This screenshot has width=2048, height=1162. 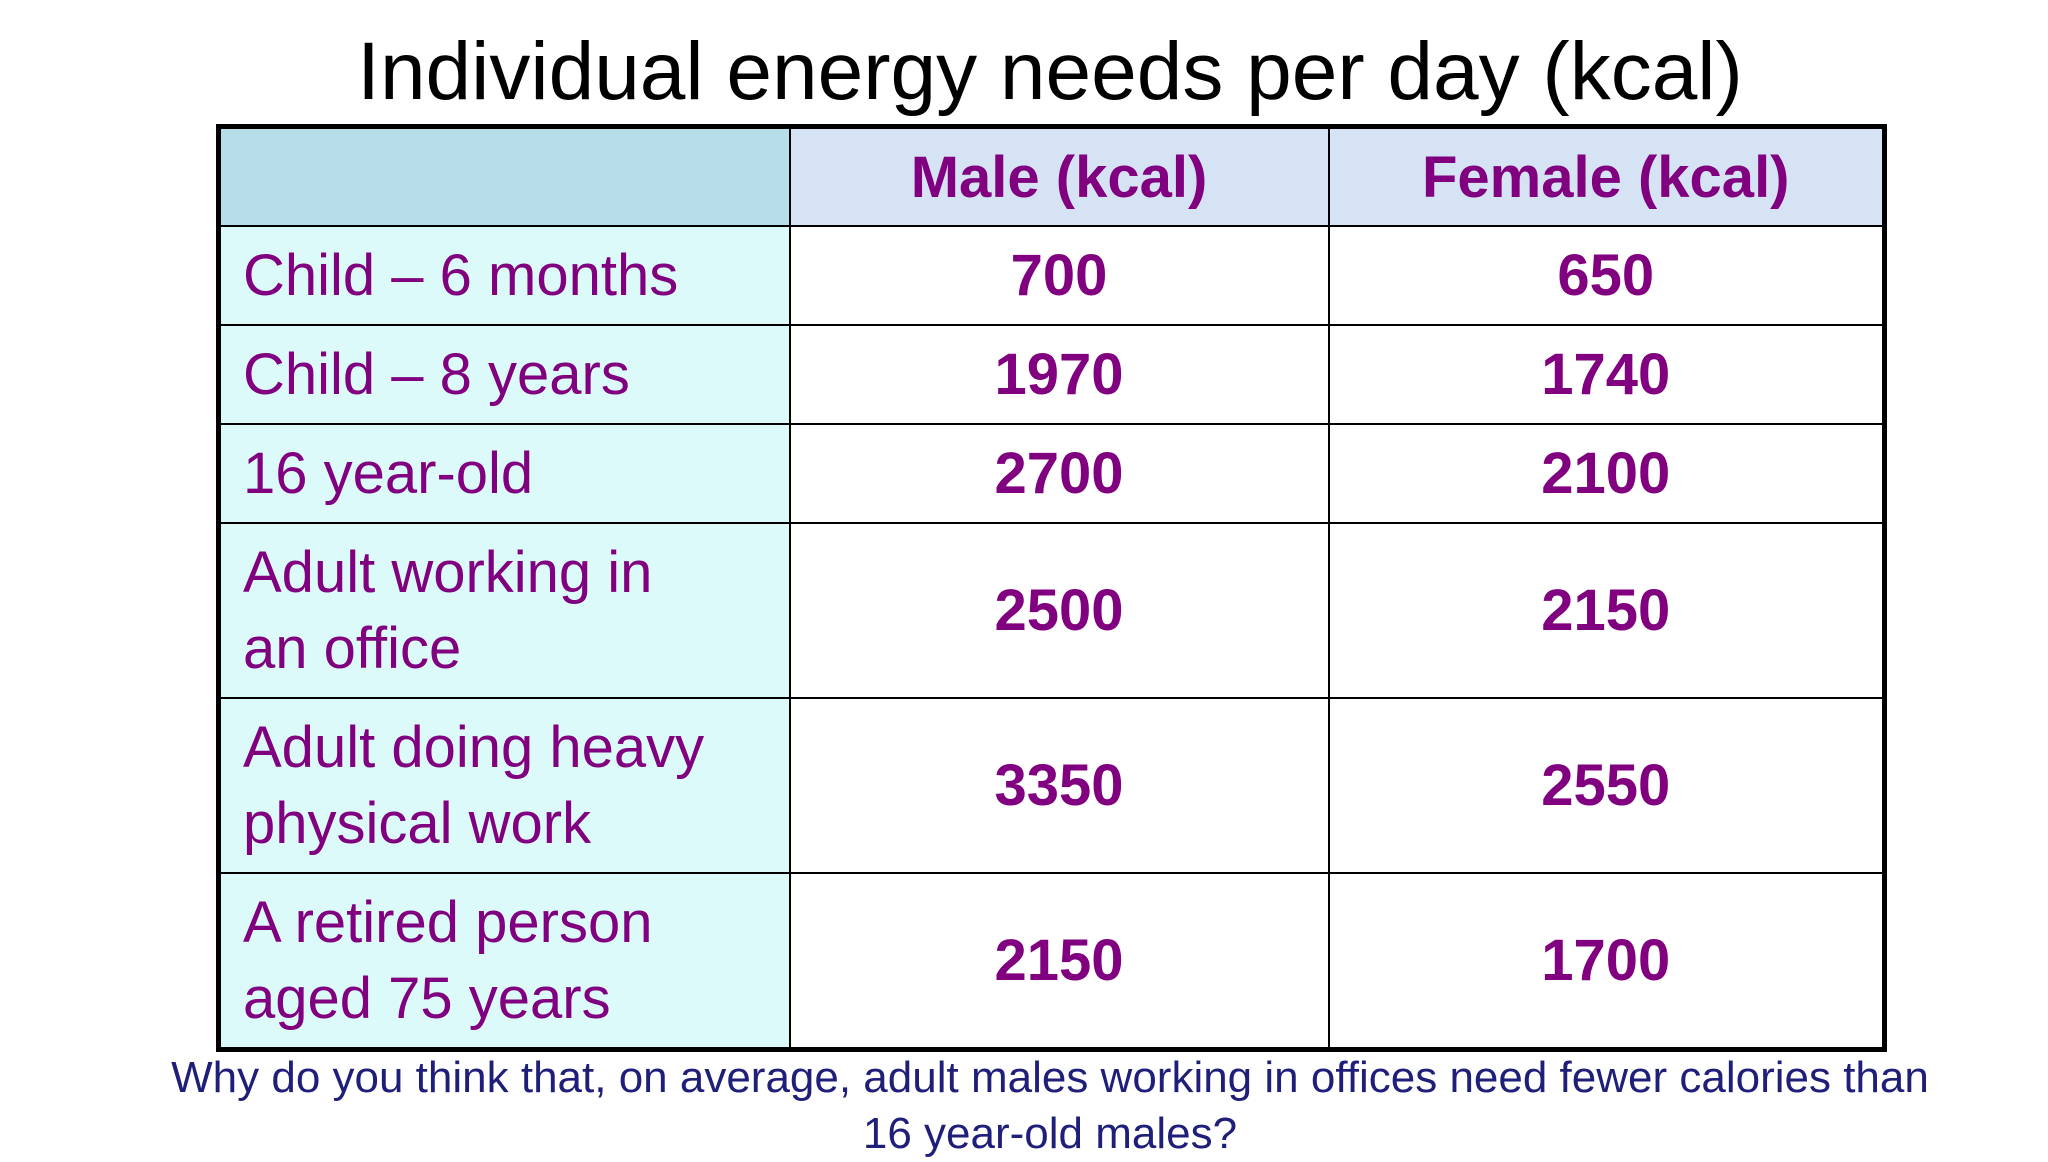 I want to click on female-value: 650, so click(x=1606, y=275).